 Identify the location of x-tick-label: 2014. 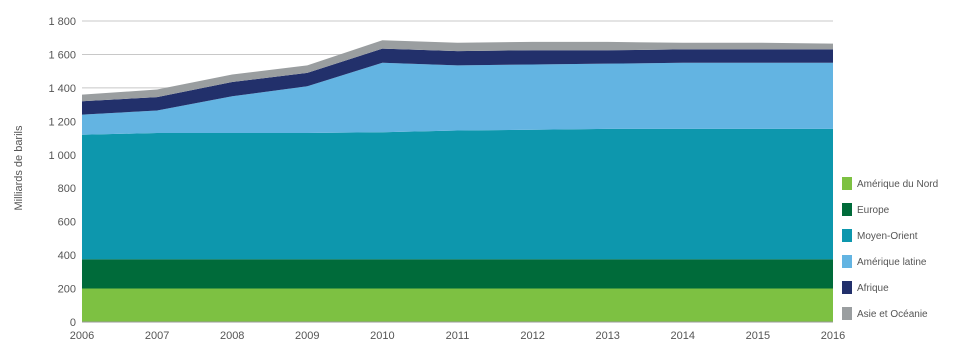
(683, 336).